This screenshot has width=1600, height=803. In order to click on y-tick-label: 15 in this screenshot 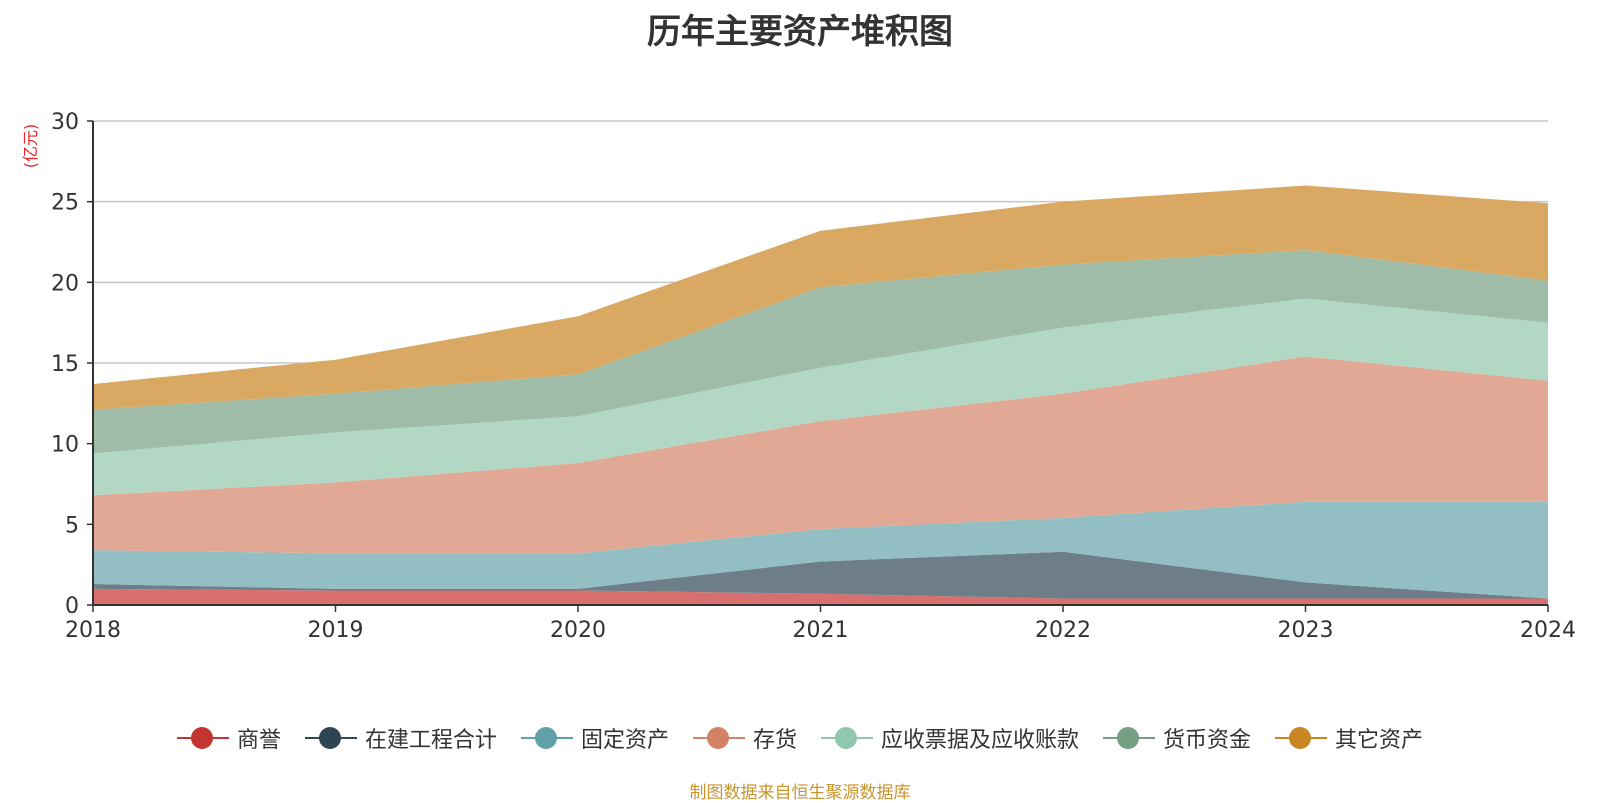, I will do `click(65, 364)`.